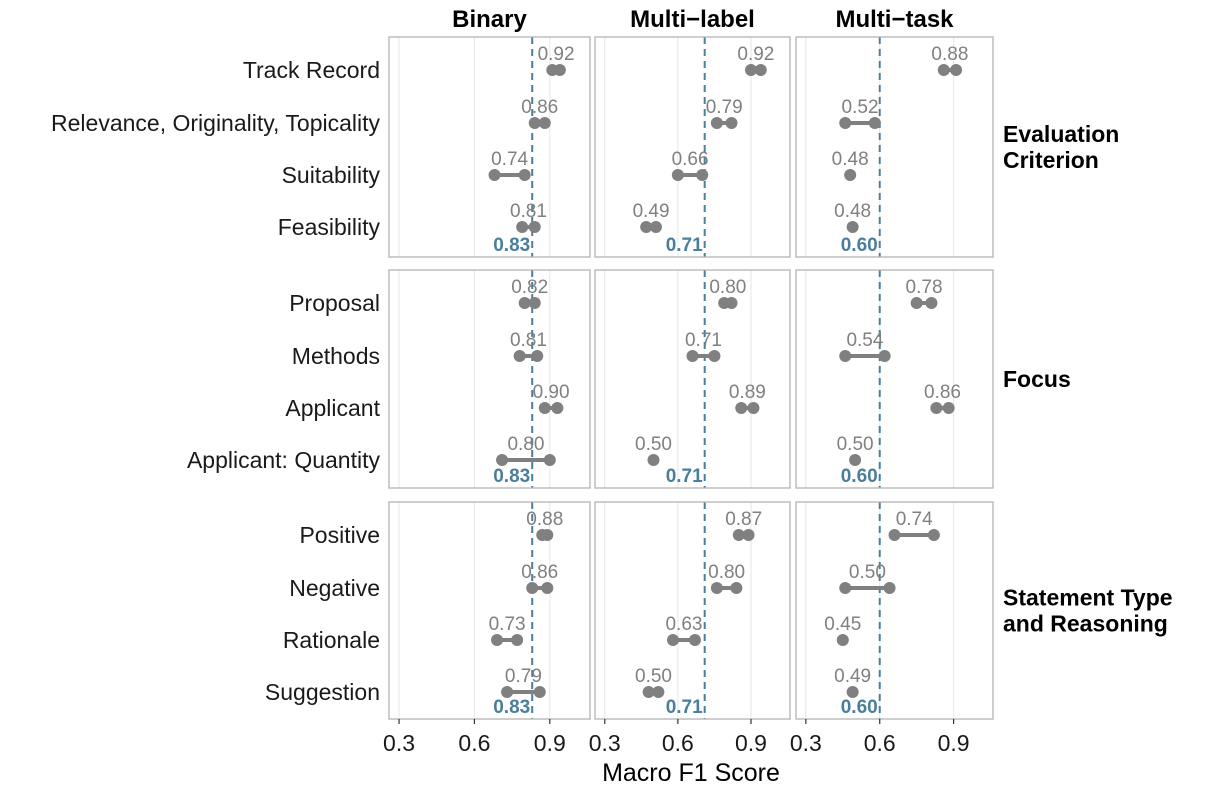 The image size is (1207, 788). Describe the element at coordinates (284, 460) in the screenshot. I see `category-label: Applicant: Quantity` at that location.